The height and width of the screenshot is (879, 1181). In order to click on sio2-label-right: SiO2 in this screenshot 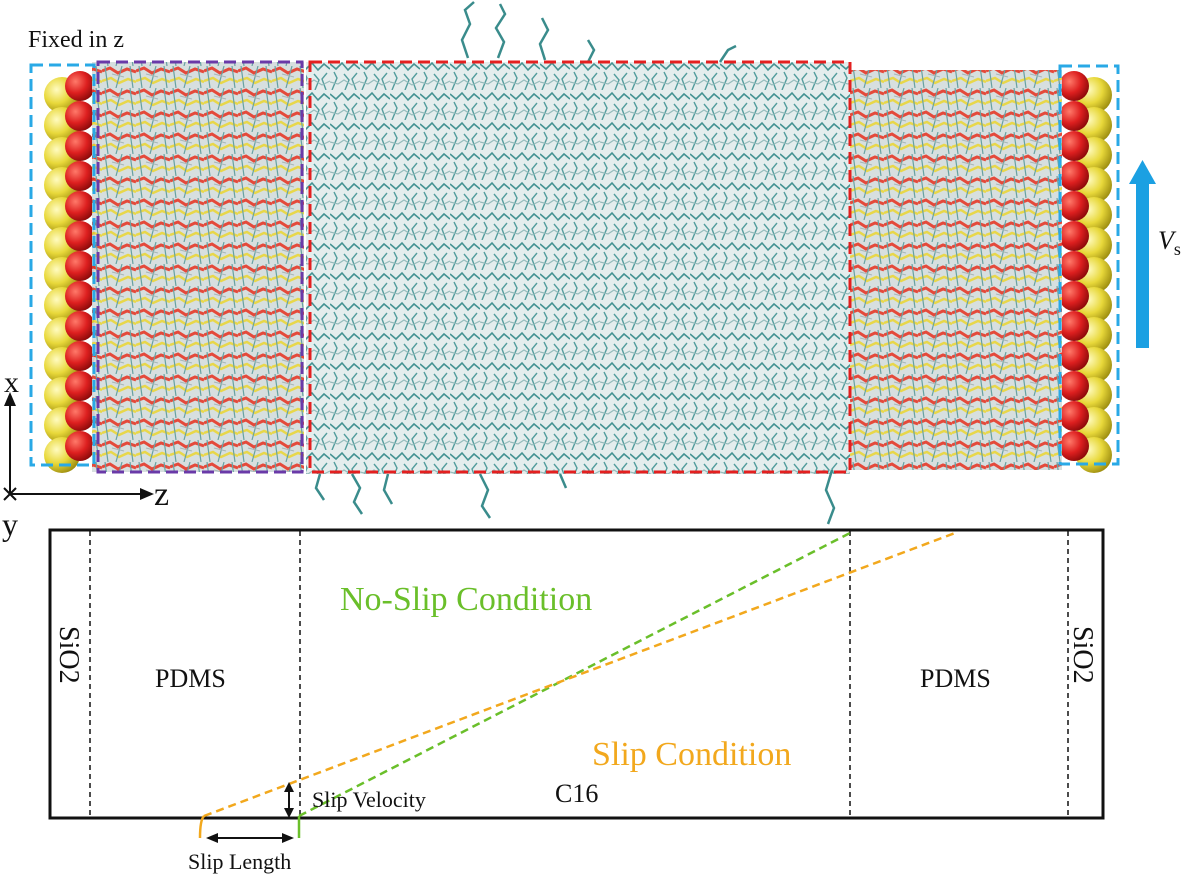, I will do `click(1082, 655)`.